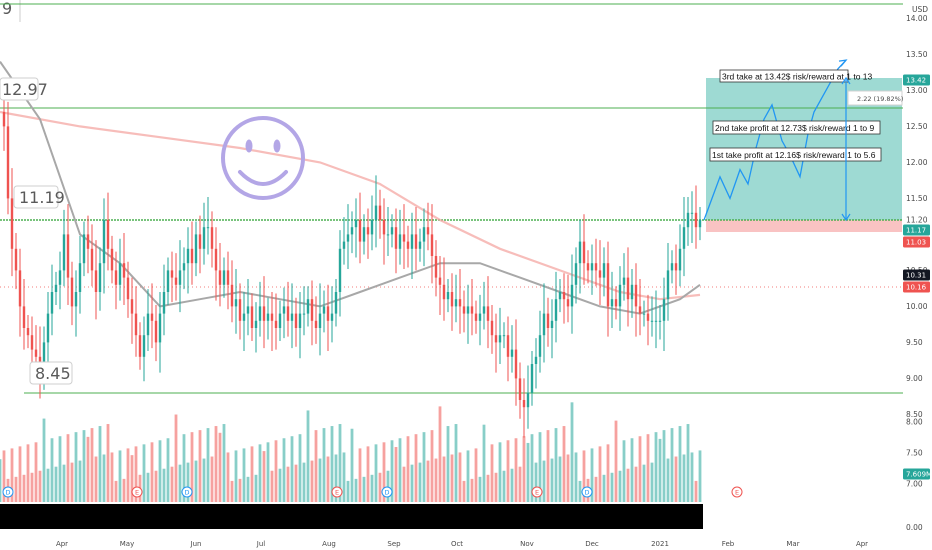 This screenshot has width=932, height=550. Describe the element at coordinates (39, 197) in the screenshot. I see `level-label-11-19: 11.19` at that location.